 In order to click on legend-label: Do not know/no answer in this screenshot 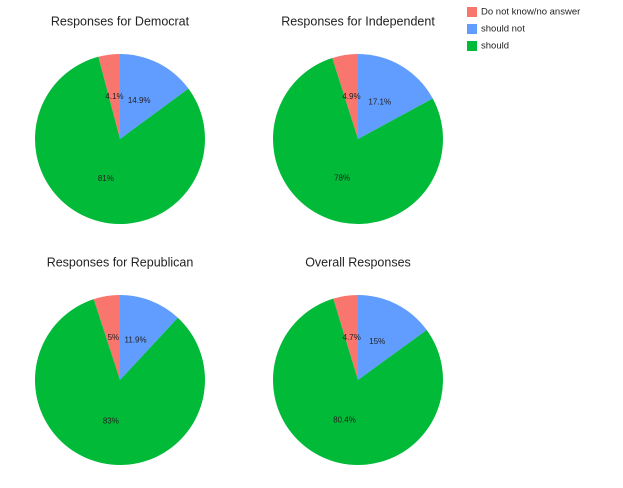, I will do `click(530, 12)`.